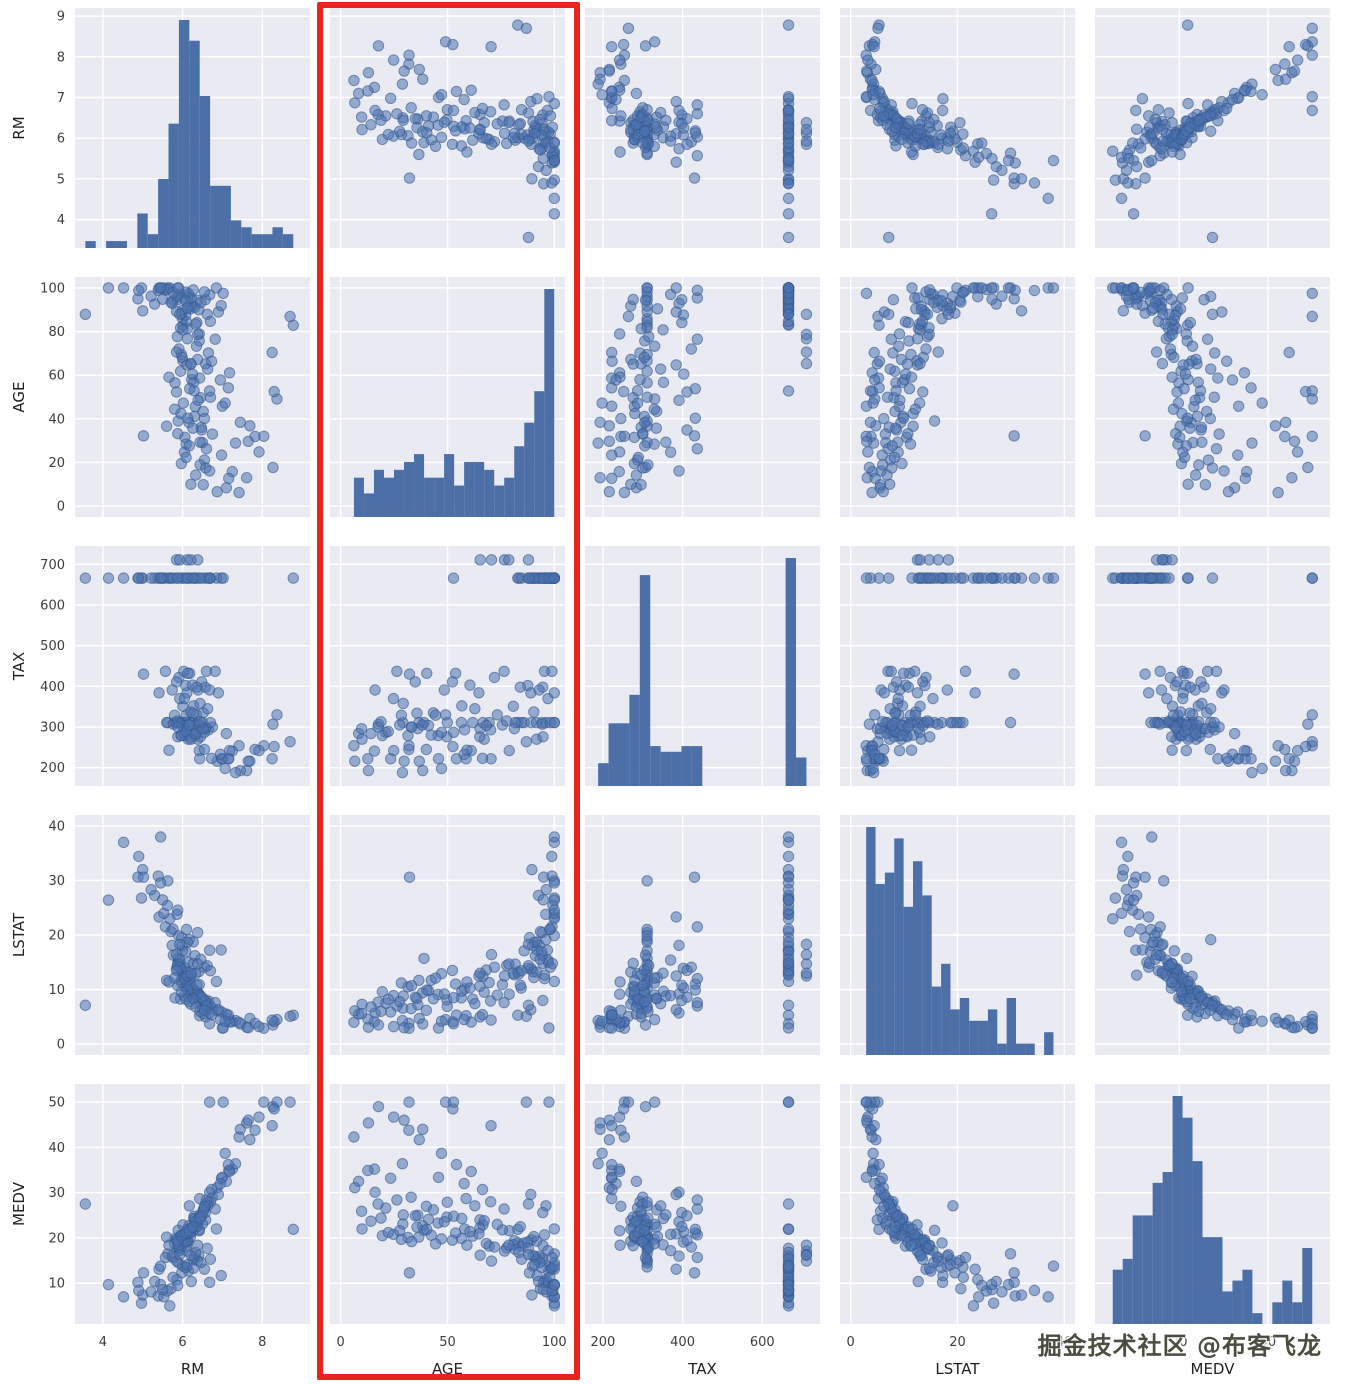 The width and height of the screenshot is (1350, 1384). What do you see at coordinates (56, 881) in the screenshot?
I see `y-tick-label: 30` at bounding box center [56, 881].